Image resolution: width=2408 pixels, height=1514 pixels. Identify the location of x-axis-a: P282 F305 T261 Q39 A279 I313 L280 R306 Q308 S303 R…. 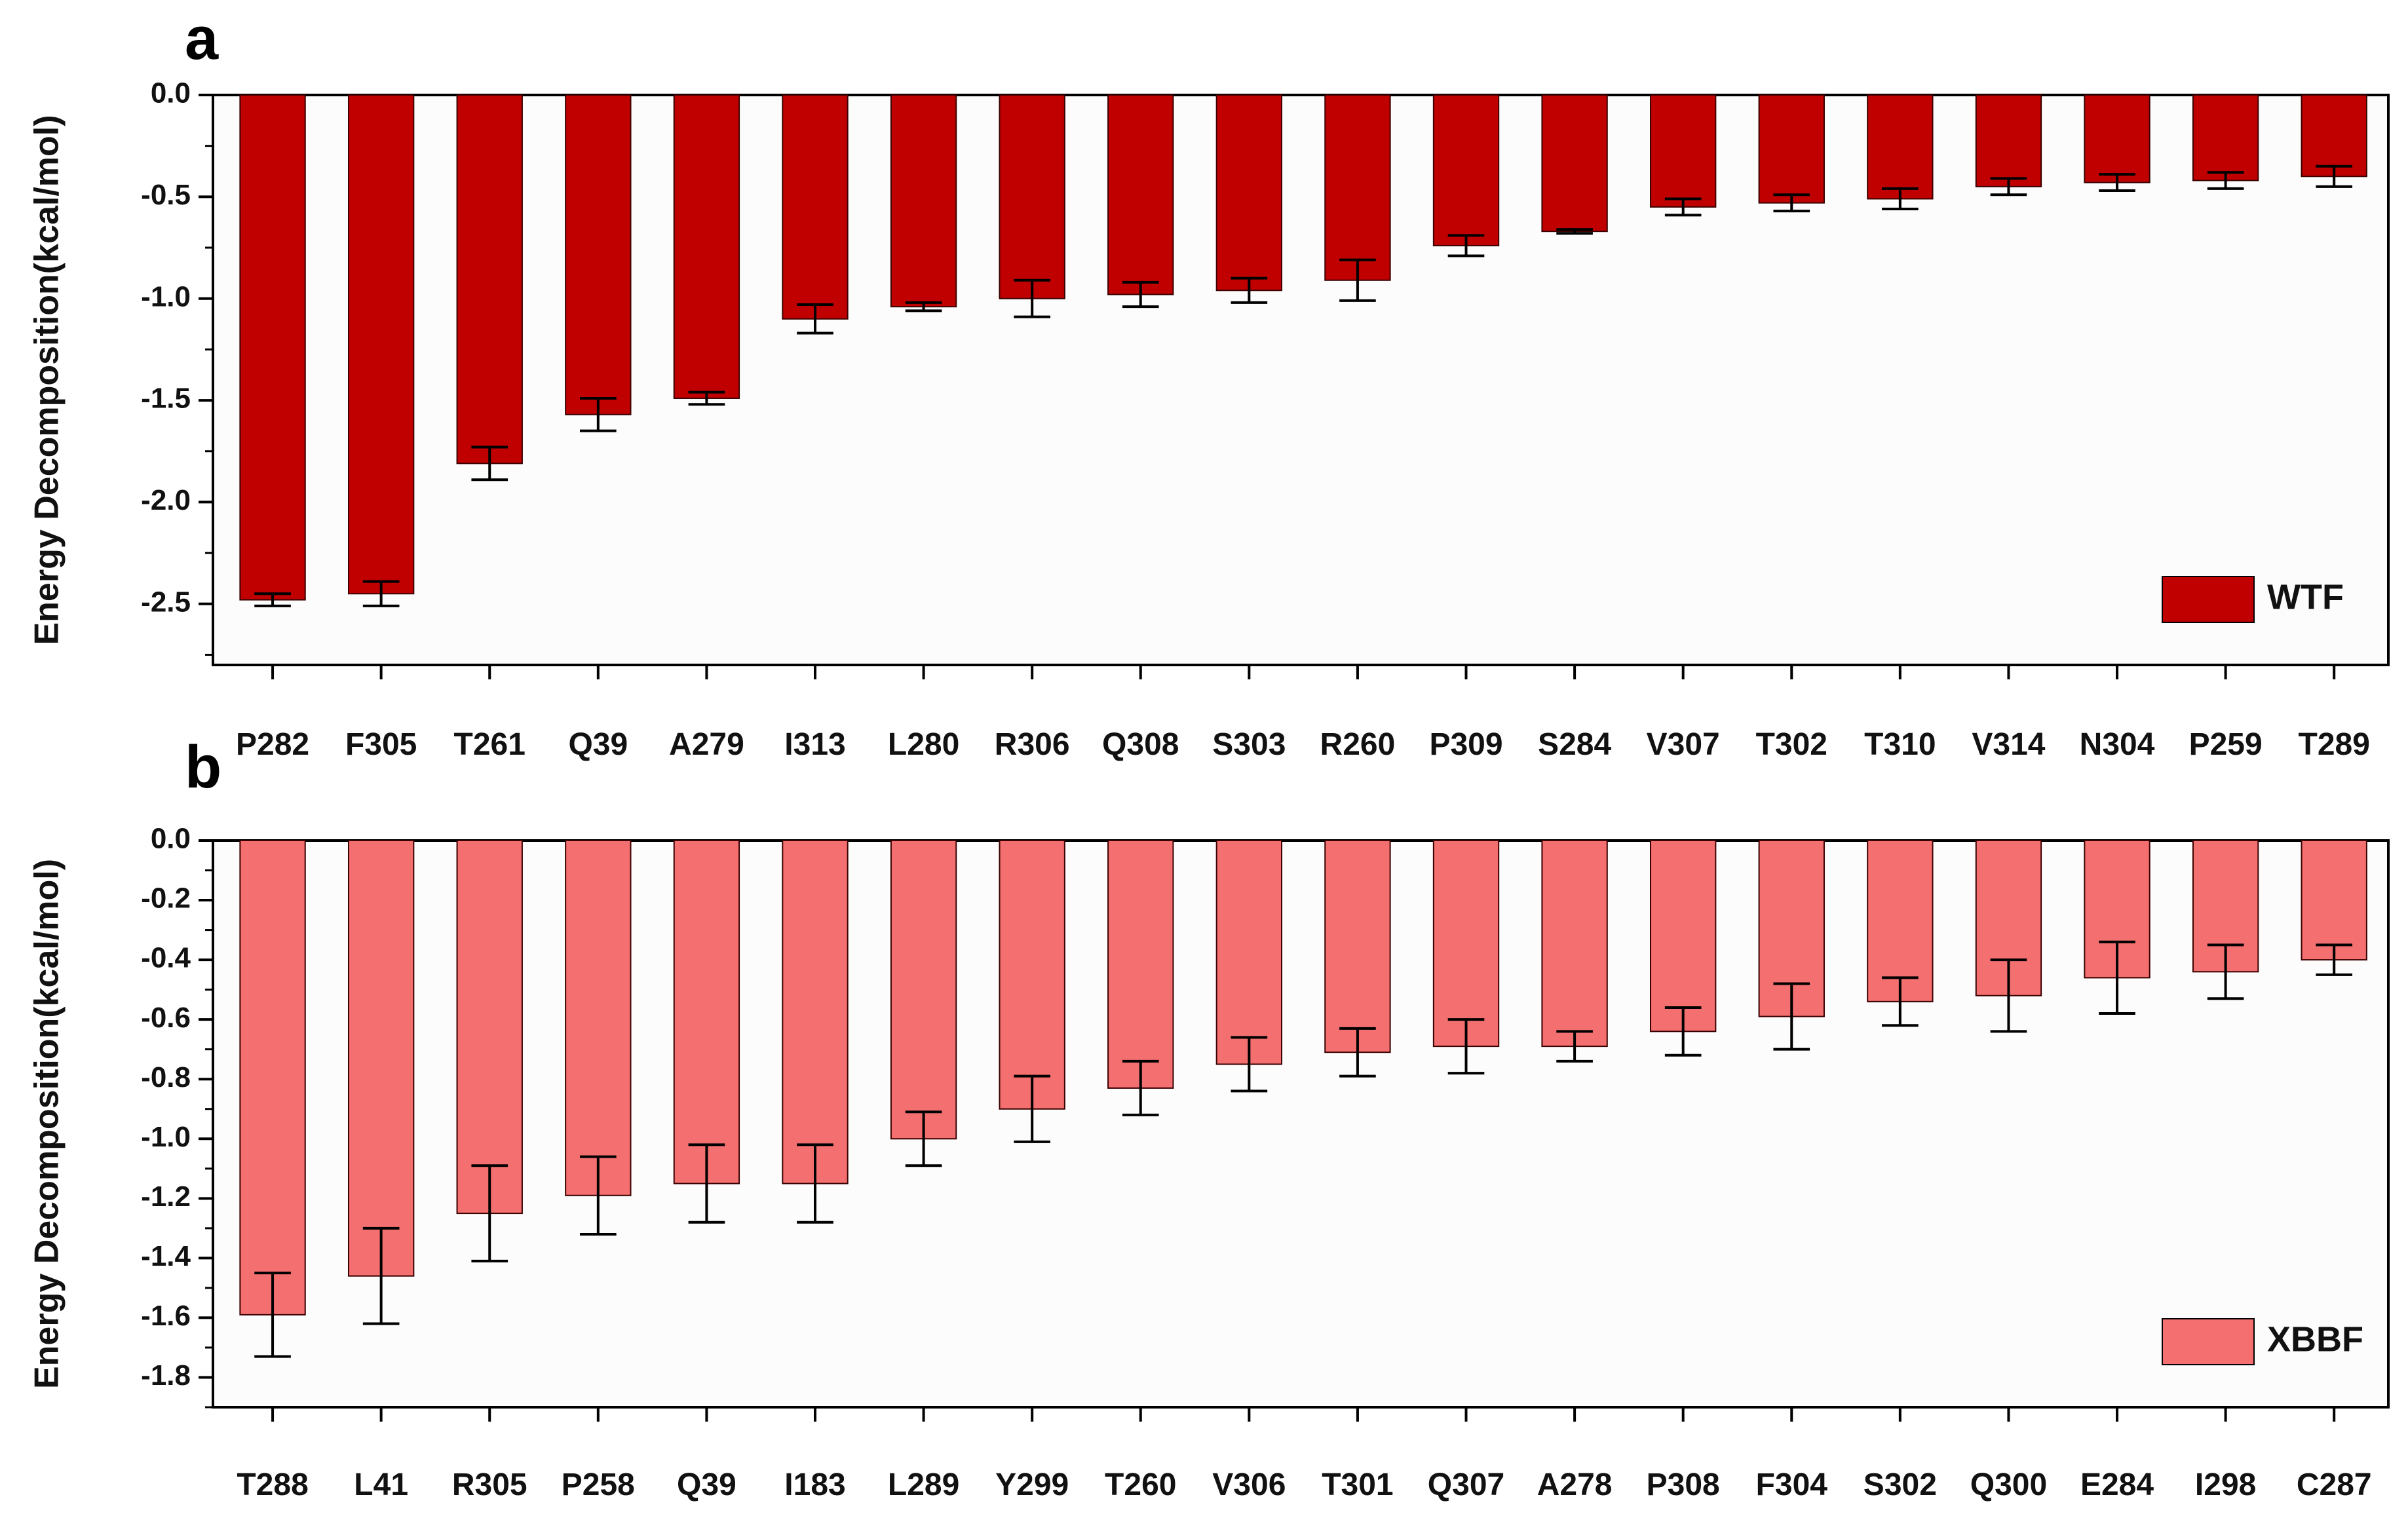
(1303, 713).